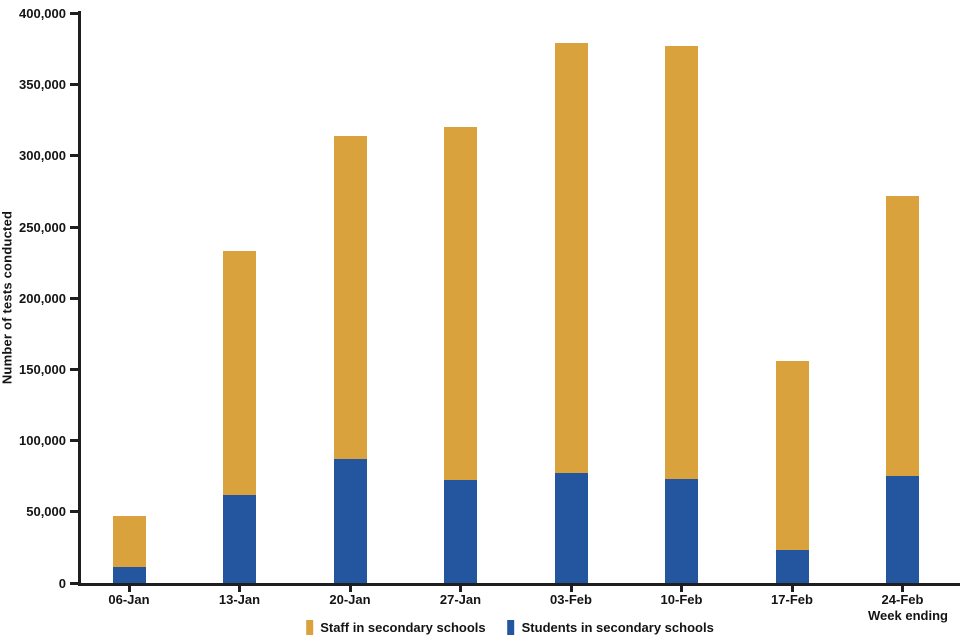 The height and width of the screenshot is (640, 960). I want to click on y-tick-label: 100,000, so click(42, 441).